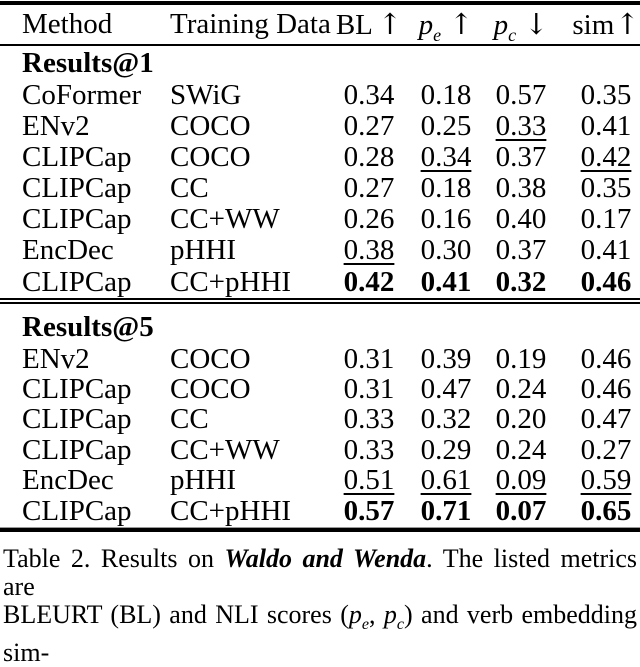  I want to click on metric-bl-cell: 0.27, so click(369, 188).